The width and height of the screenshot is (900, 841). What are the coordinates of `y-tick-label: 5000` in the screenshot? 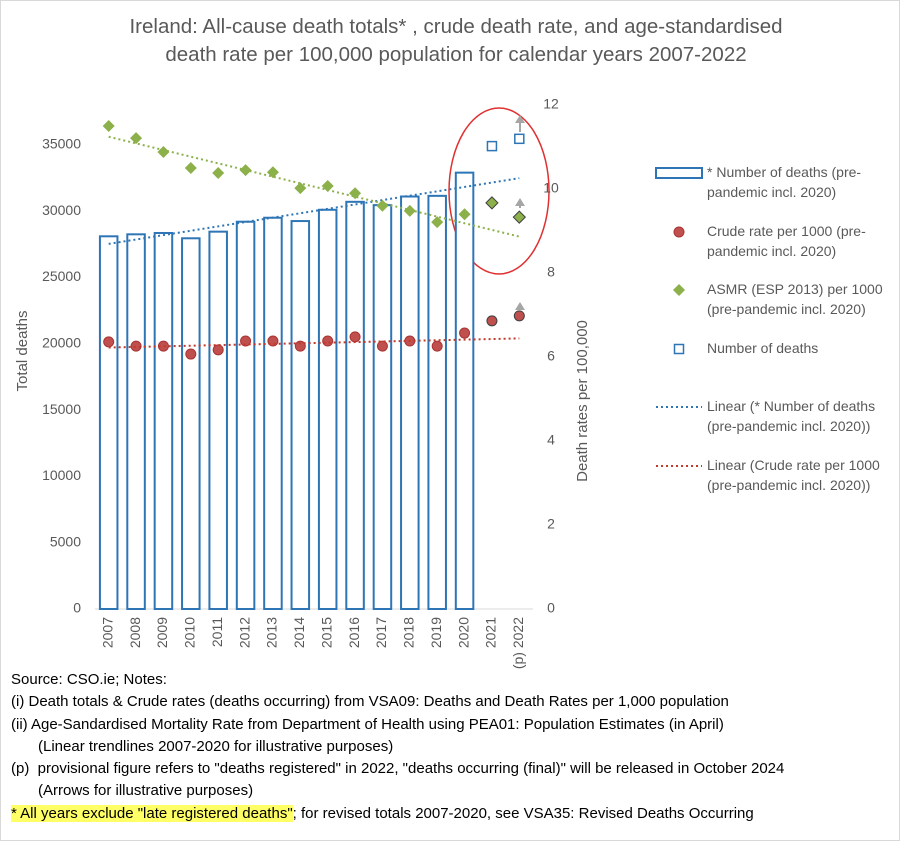 It's located at (65, 541).